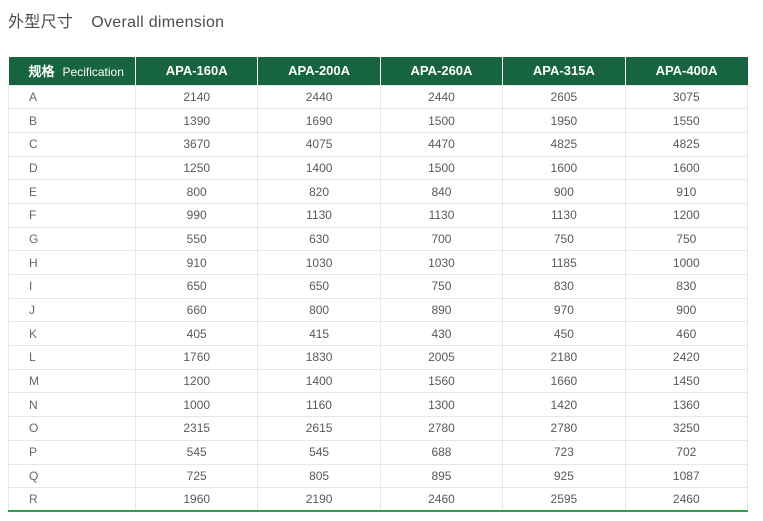 Image resolution: width=763 pixels, height=521 pixels. I want to click on table-cell: 1830, so click(319, 357).